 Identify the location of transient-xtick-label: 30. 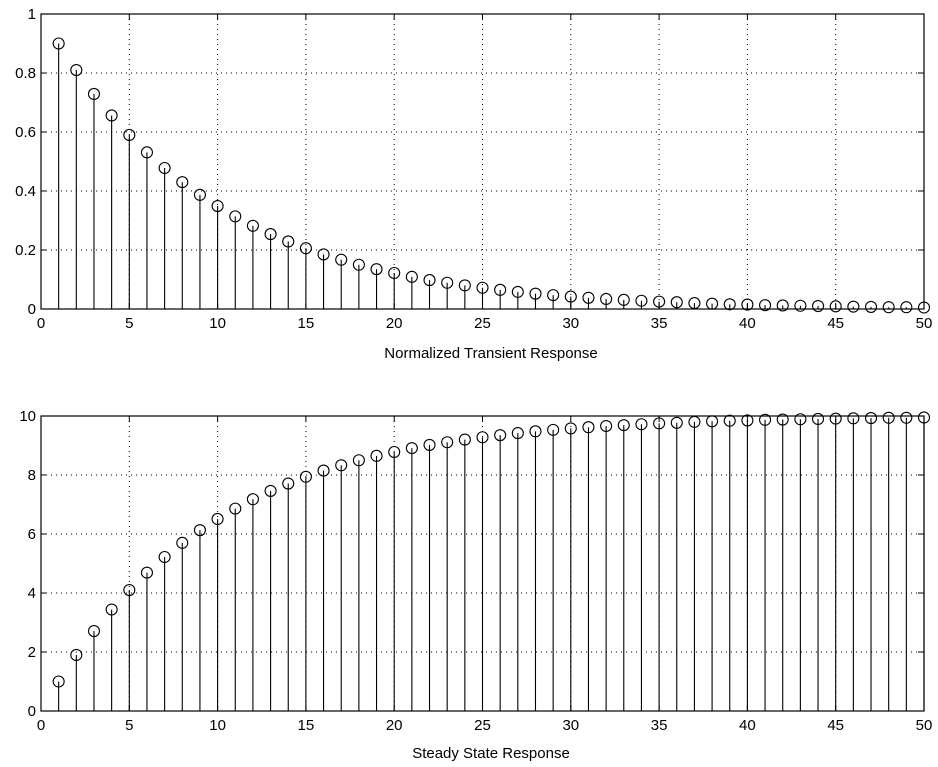
(570, 323).